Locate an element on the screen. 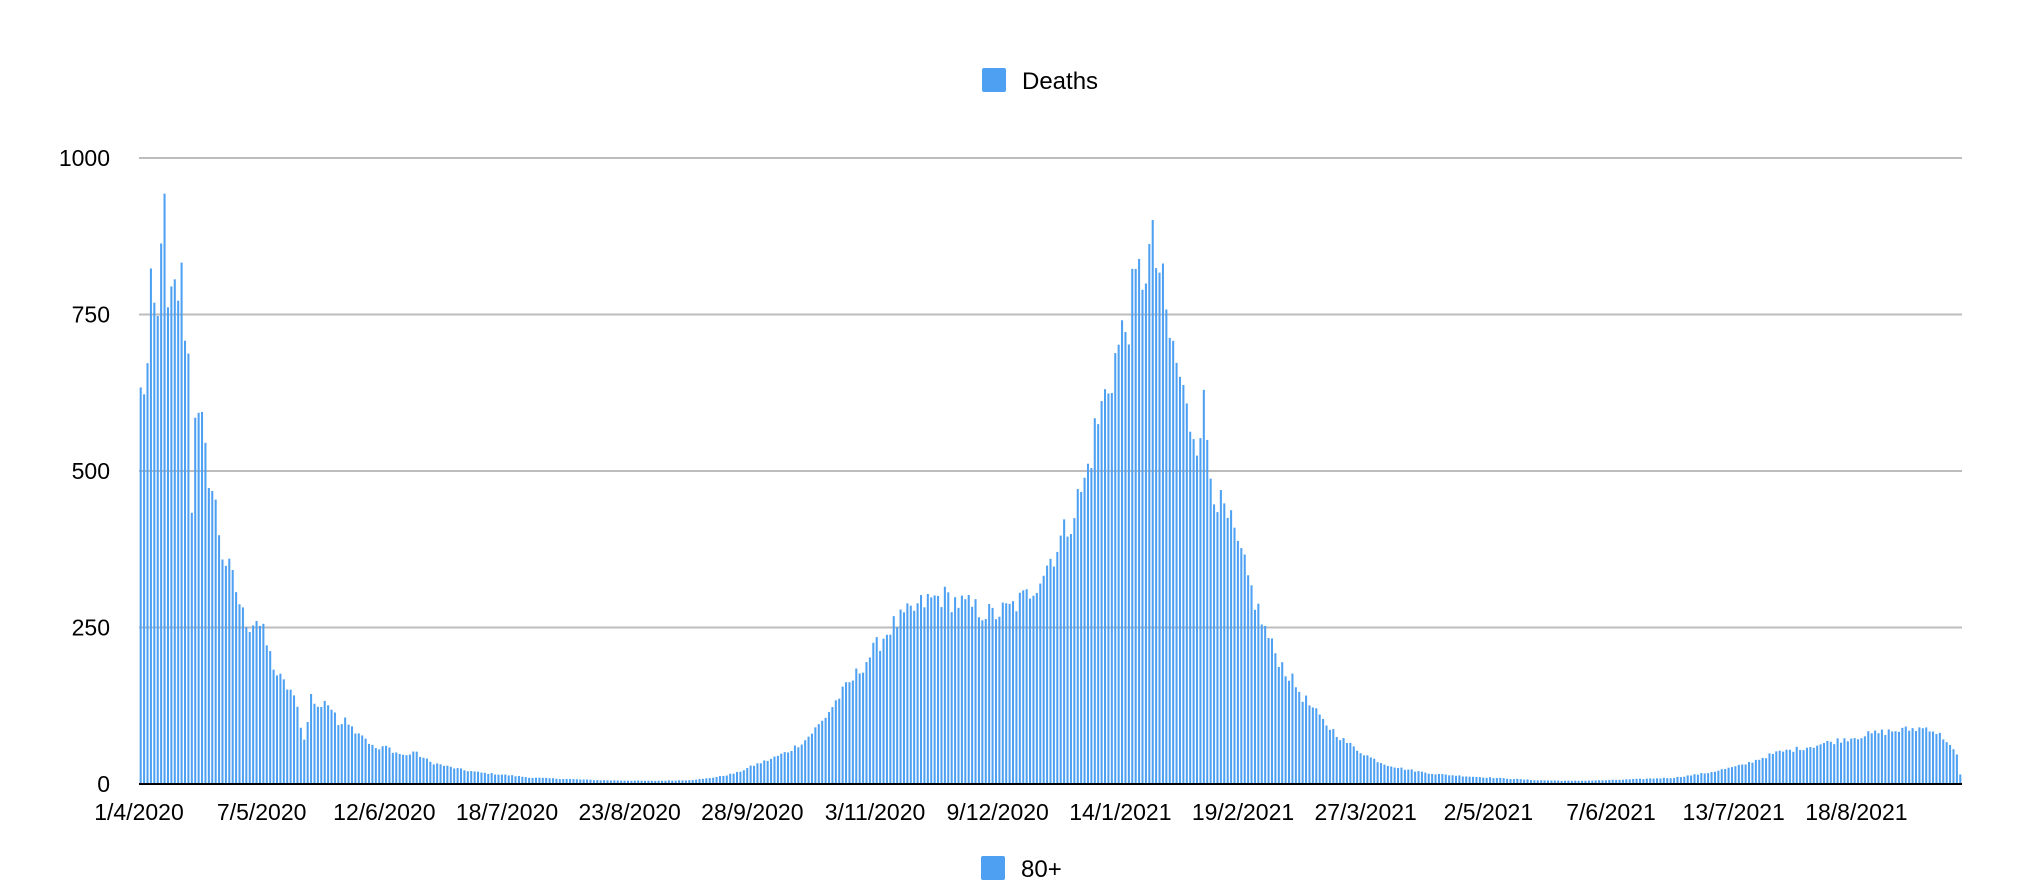  x-tick-label: 7/6/2021 is located at coordinates (1611, 812).